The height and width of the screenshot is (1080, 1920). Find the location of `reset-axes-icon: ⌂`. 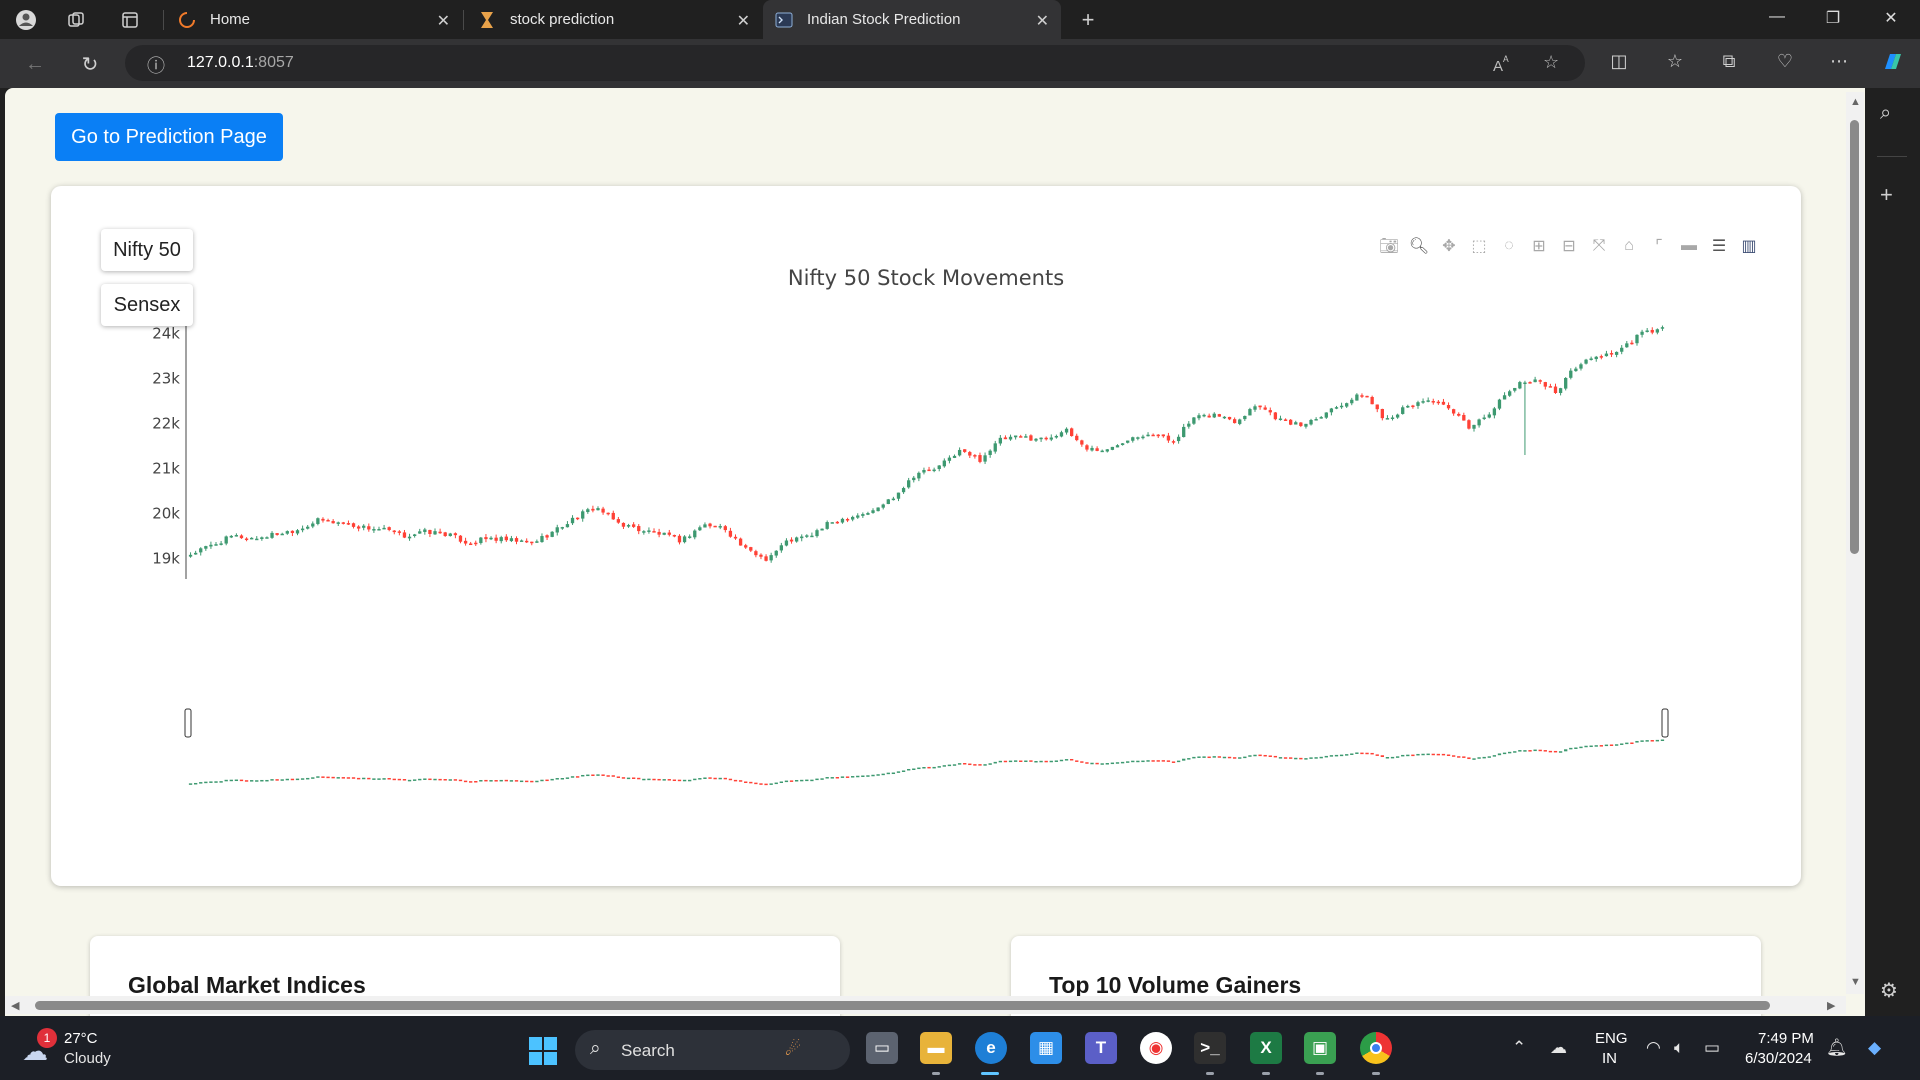

reset-axes-icon: ⌂ is located at coordinates (1629, 245).